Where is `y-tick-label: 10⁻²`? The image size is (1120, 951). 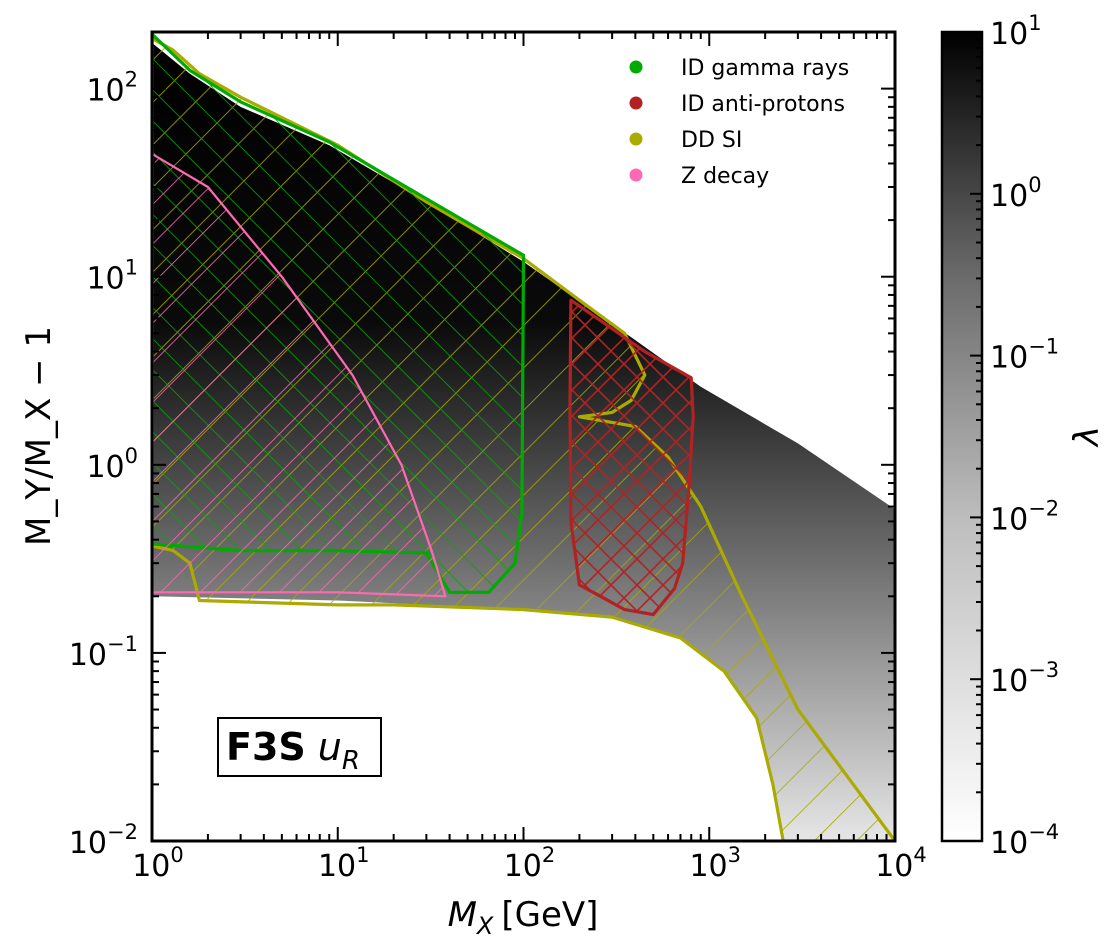 y-tick-label: 10⁻² is located at coordinates (103, 840).